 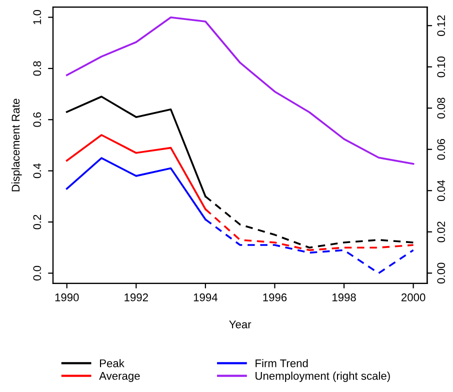 I want to click on y2-tick-label: 0.00, so click(x=441, y=273).